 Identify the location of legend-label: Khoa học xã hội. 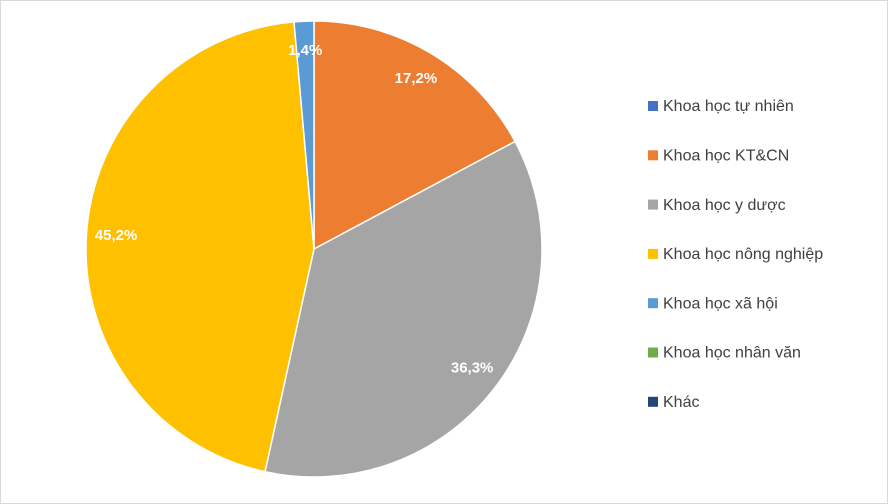
(720, 303).